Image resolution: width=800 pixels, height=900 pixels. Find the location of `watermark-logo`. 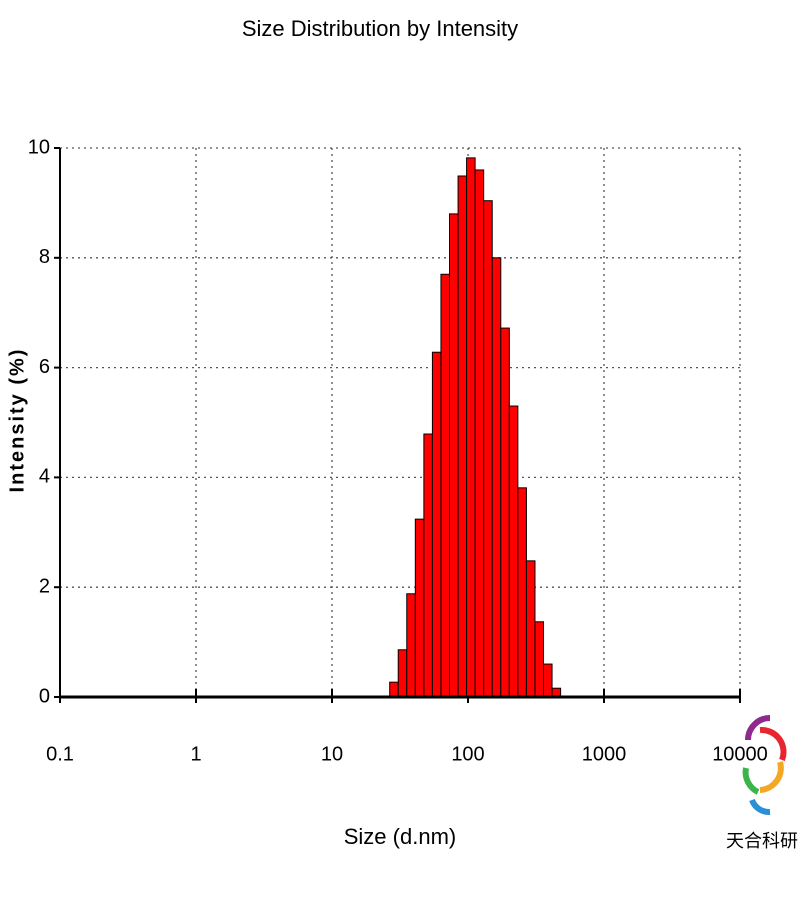

watermark-logo is located at coordinates (764, 765).